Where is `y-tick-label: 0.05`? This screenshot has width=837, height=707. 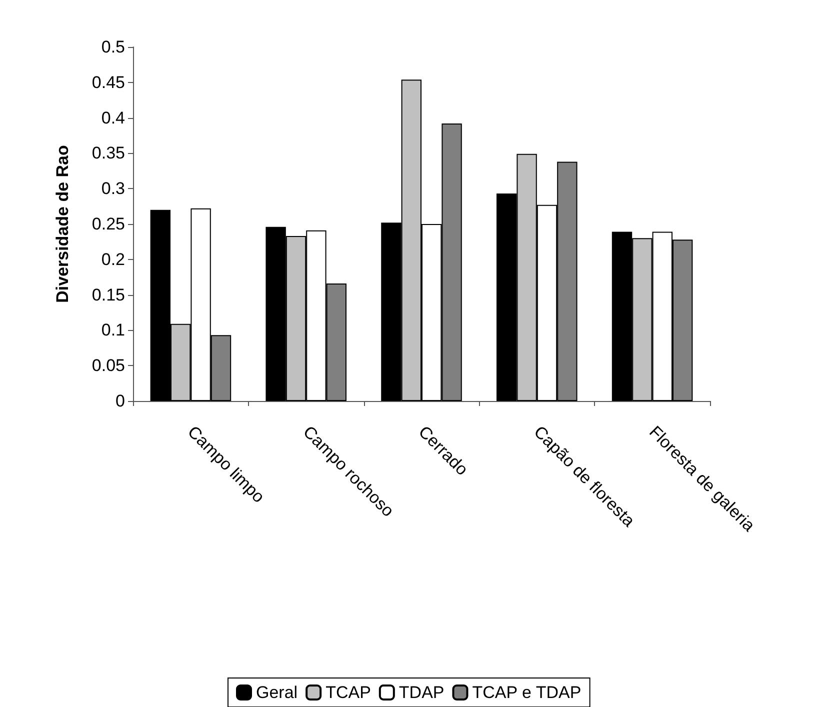
y-tick-label: 0.05 is located at coordinates (108, 366).